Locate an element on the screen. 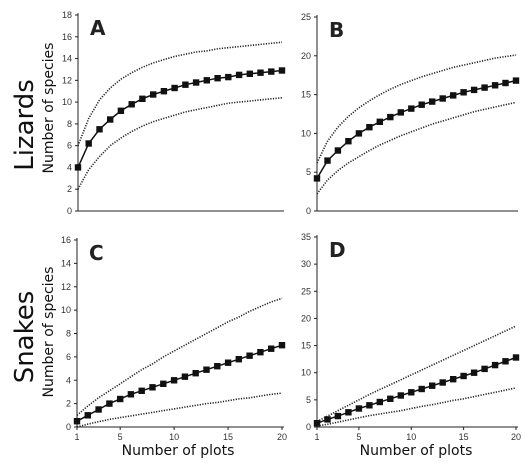  y-axis-label-top: Number of species is located at coordinates (49, 108).